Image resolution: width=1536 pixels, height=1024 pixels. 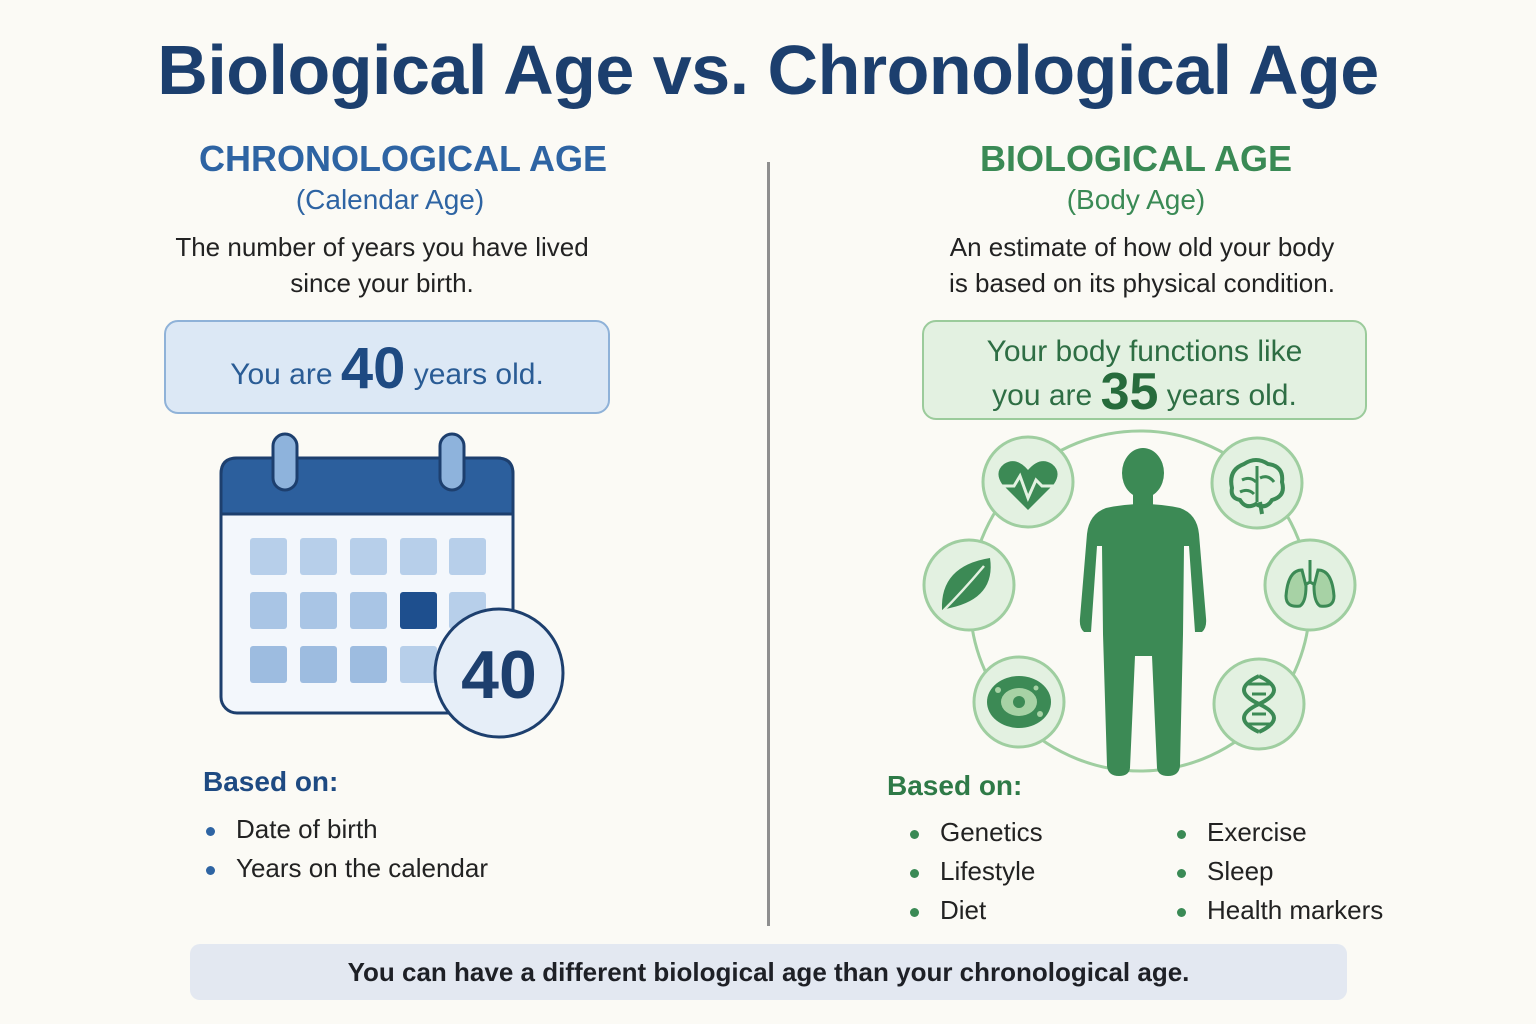 What do you see at coordinates (1129, 392) in the screenshot?
I see `biological-age-value: 35` at bounding box center [1129, 392].